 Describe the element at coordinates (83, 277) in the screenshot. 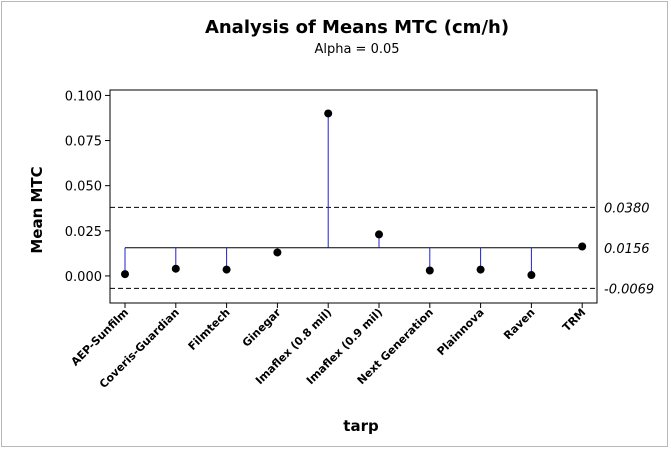

I see `y-tick-label: 0.000` at that location.